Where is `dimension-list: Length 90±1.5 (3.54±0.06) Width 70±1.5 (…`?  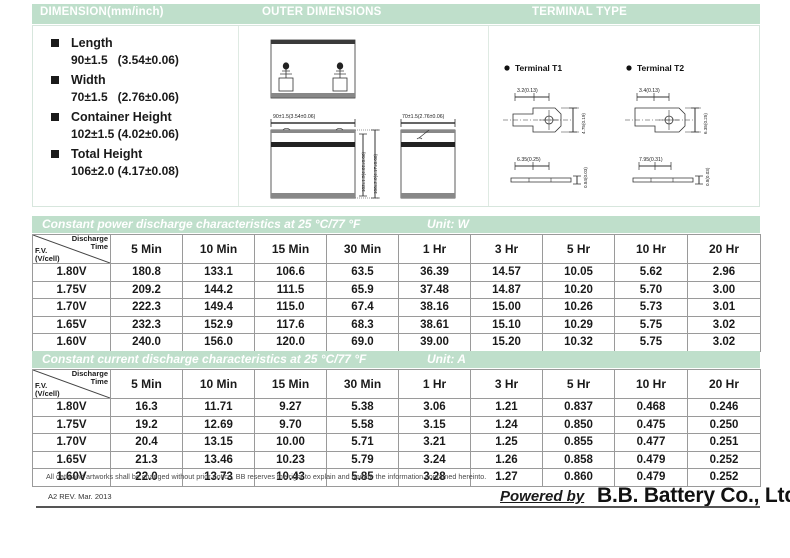 dimension-list: Length 90±1.5 (3.54±0.06) Width 70±1.5 (… is located at coordinates (147, 108).